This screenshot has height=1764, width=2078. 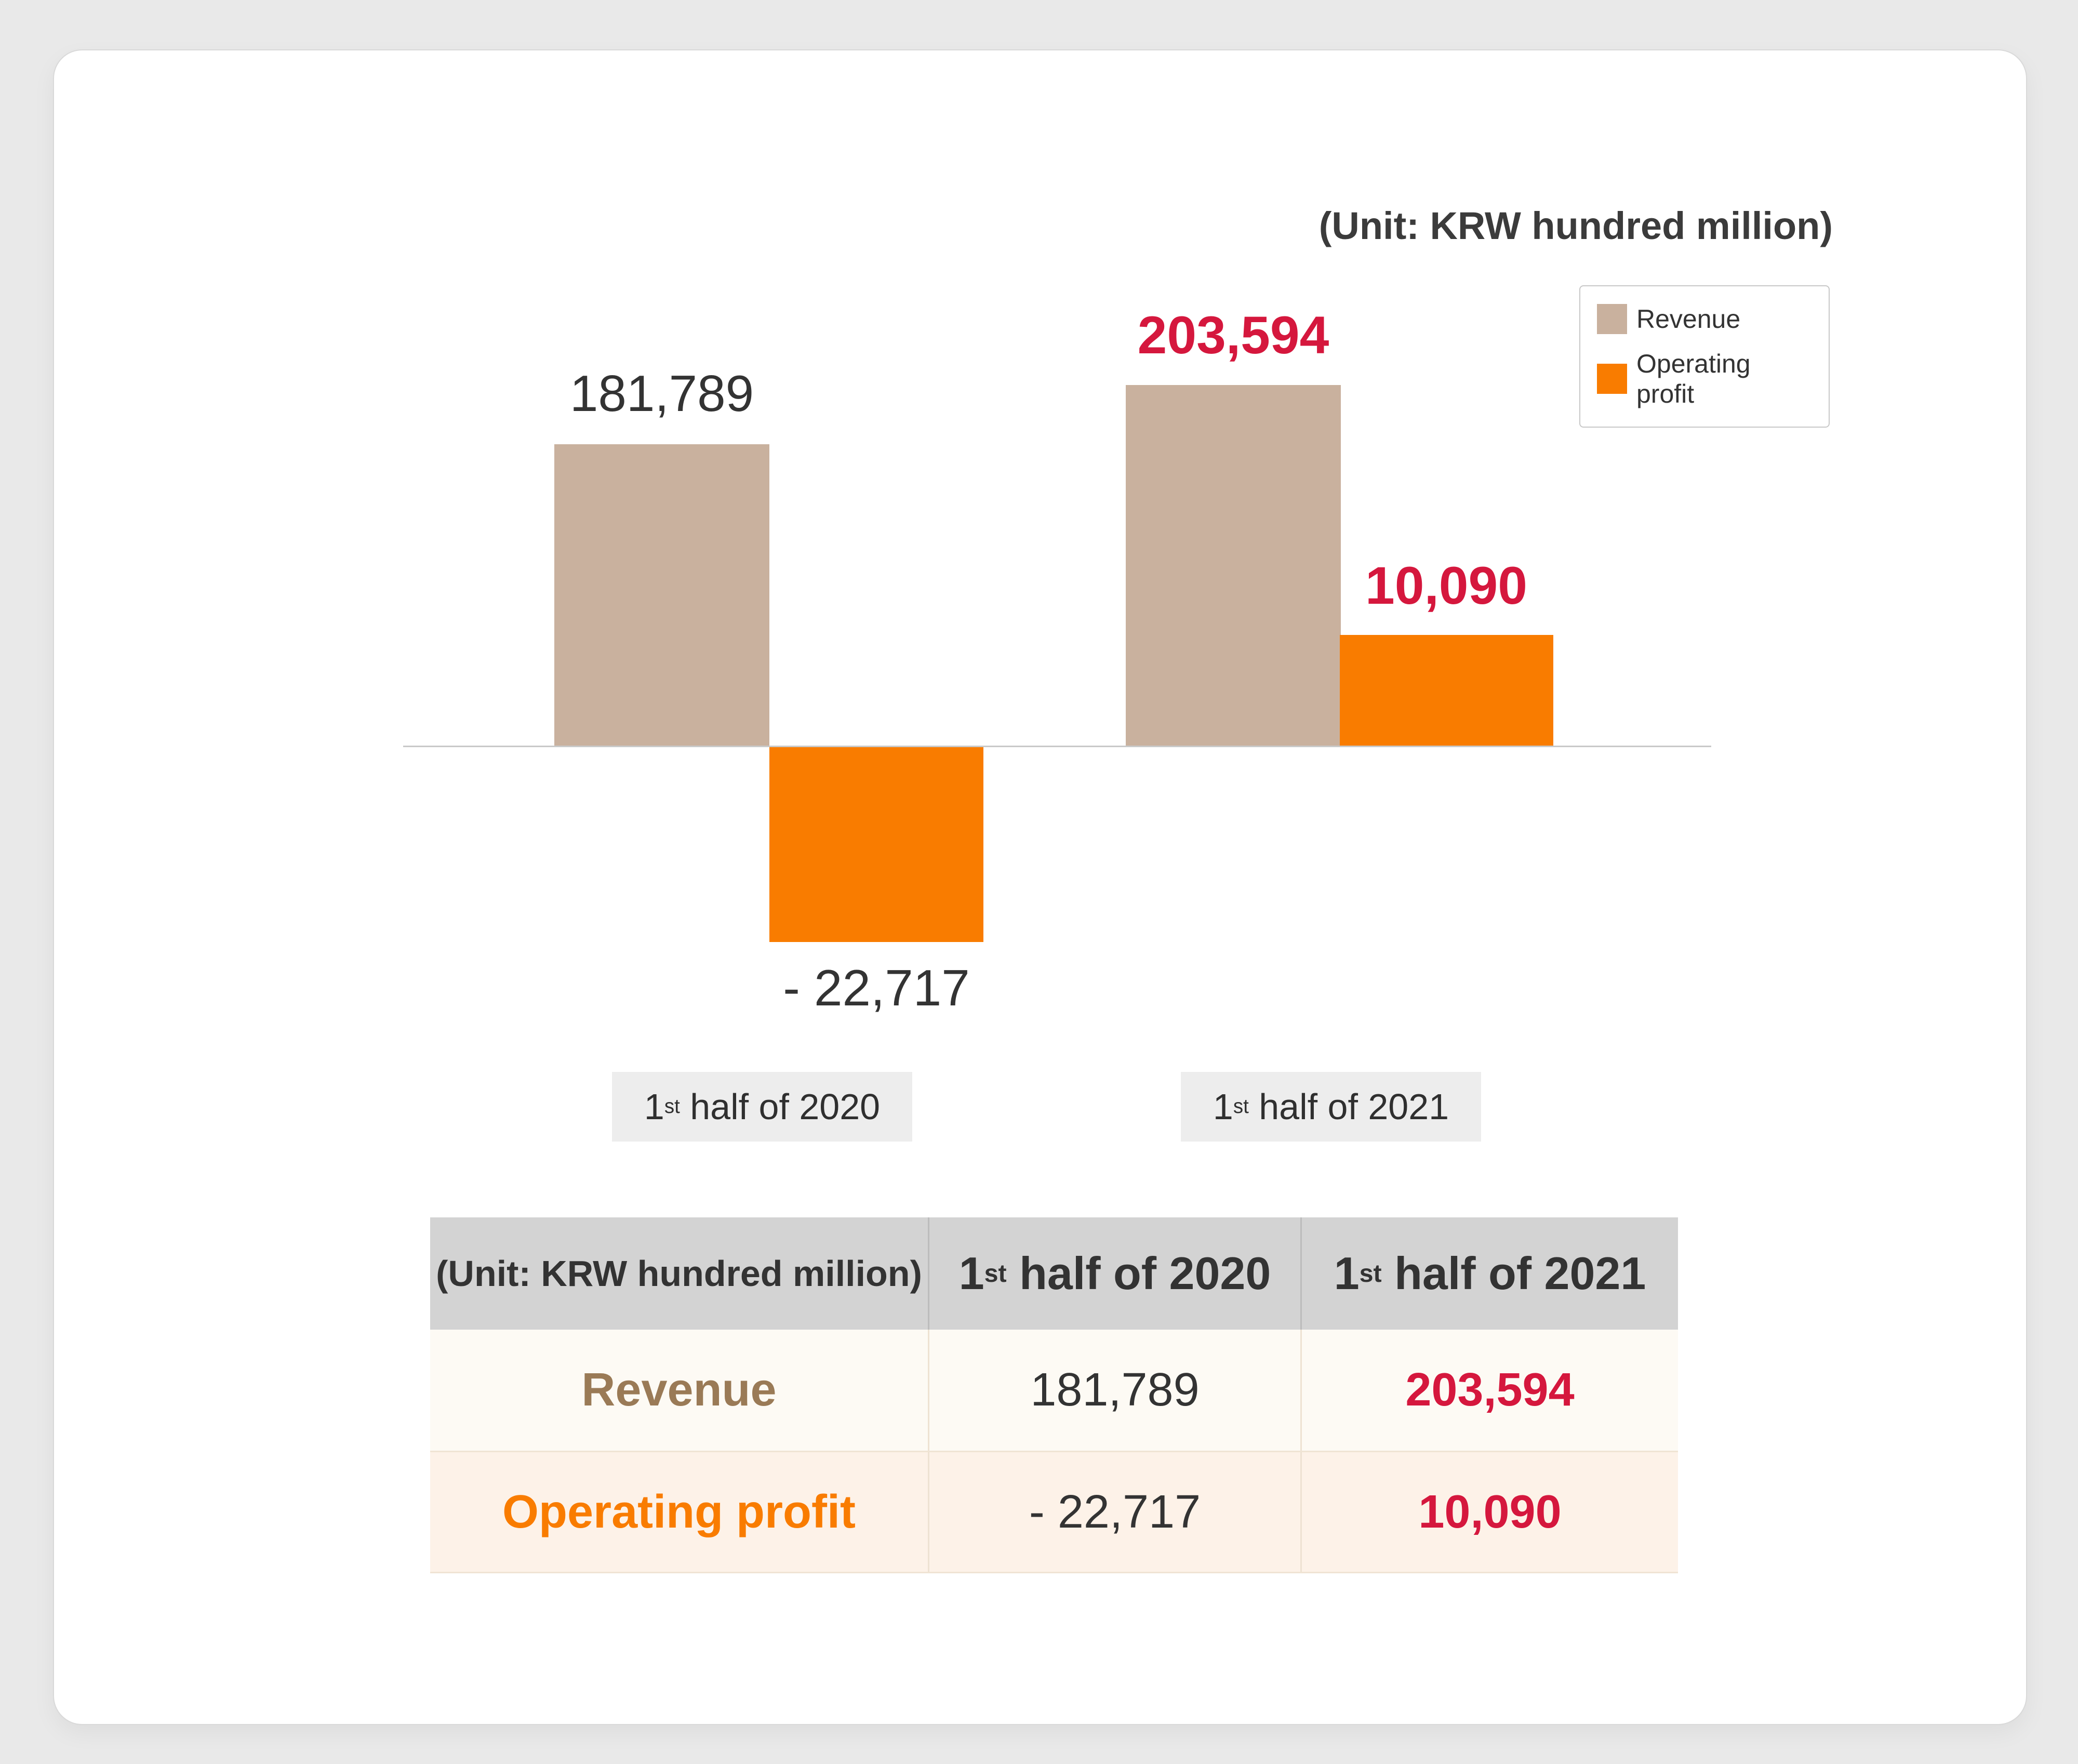 What do you see at coordinates (661, 394) in the screenshot?
I see `value-label-revenue-2020: 181,789` at bounding box center [661, 394].